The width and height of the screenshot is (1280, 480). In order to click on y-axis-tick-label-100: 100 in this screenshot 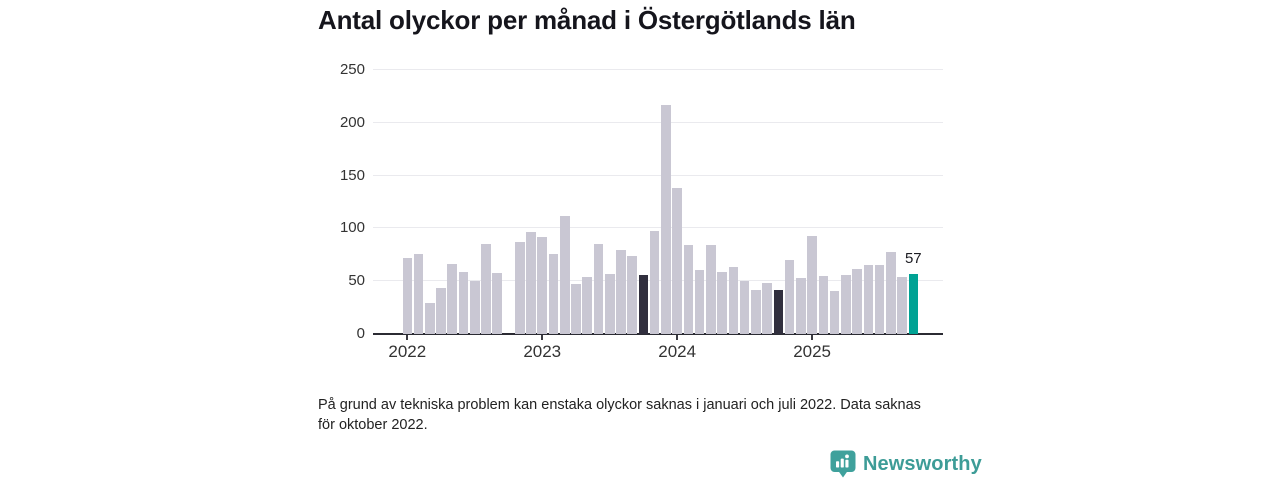, I will do `click(352, 228)`.